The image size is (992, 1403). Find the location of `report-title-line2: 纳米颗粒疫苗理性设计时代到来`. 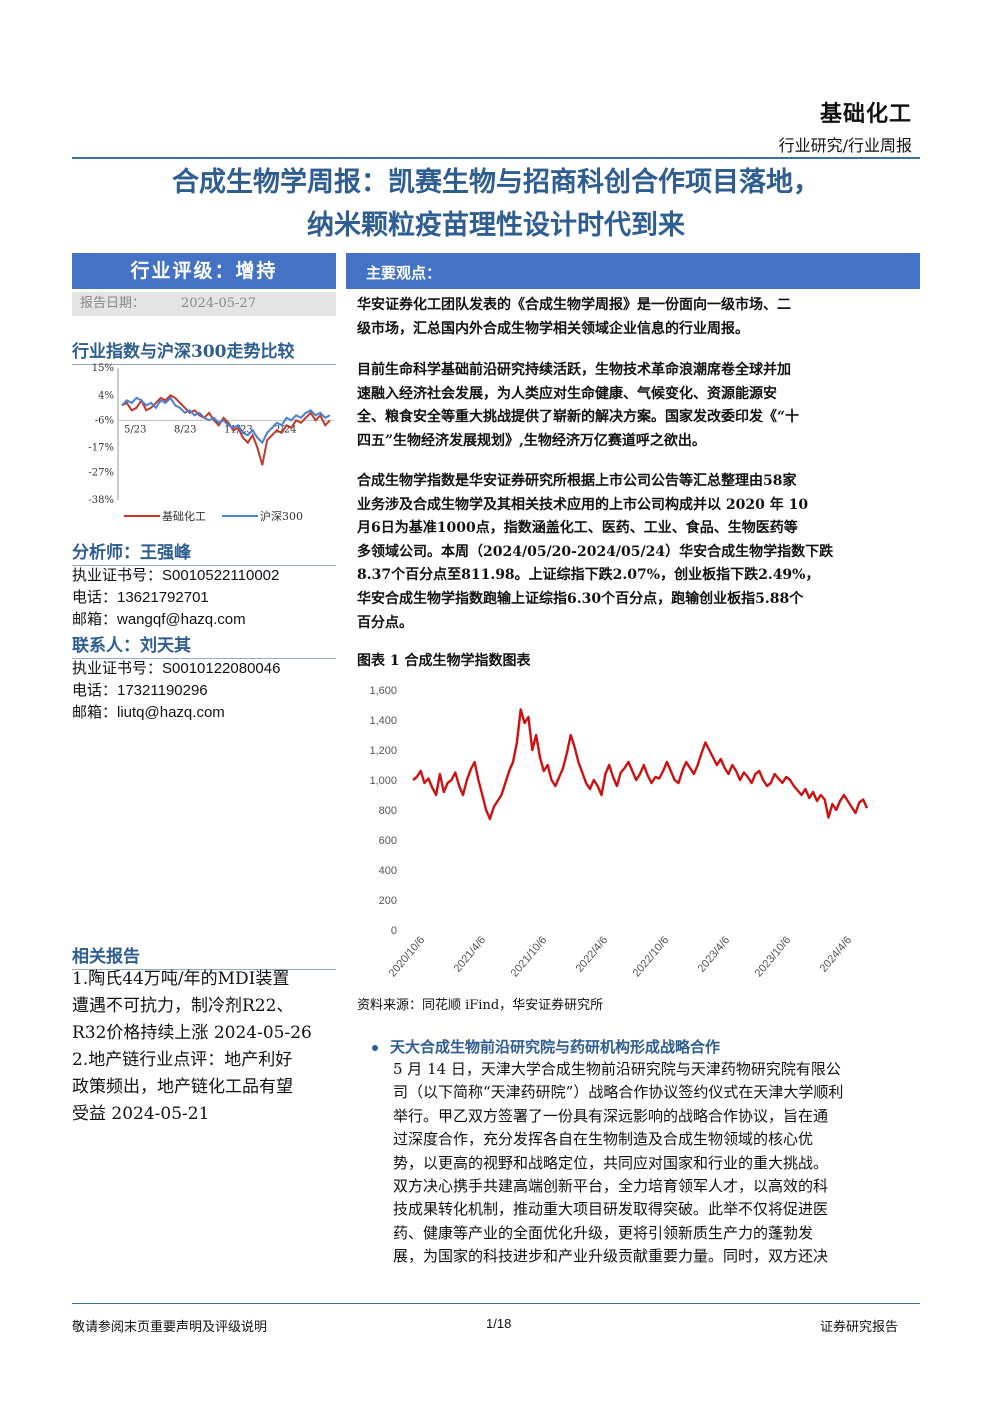

report-title-line2: 纳米颗粒疫苗理性设计时代到来 is located at coordinates (496, 225).